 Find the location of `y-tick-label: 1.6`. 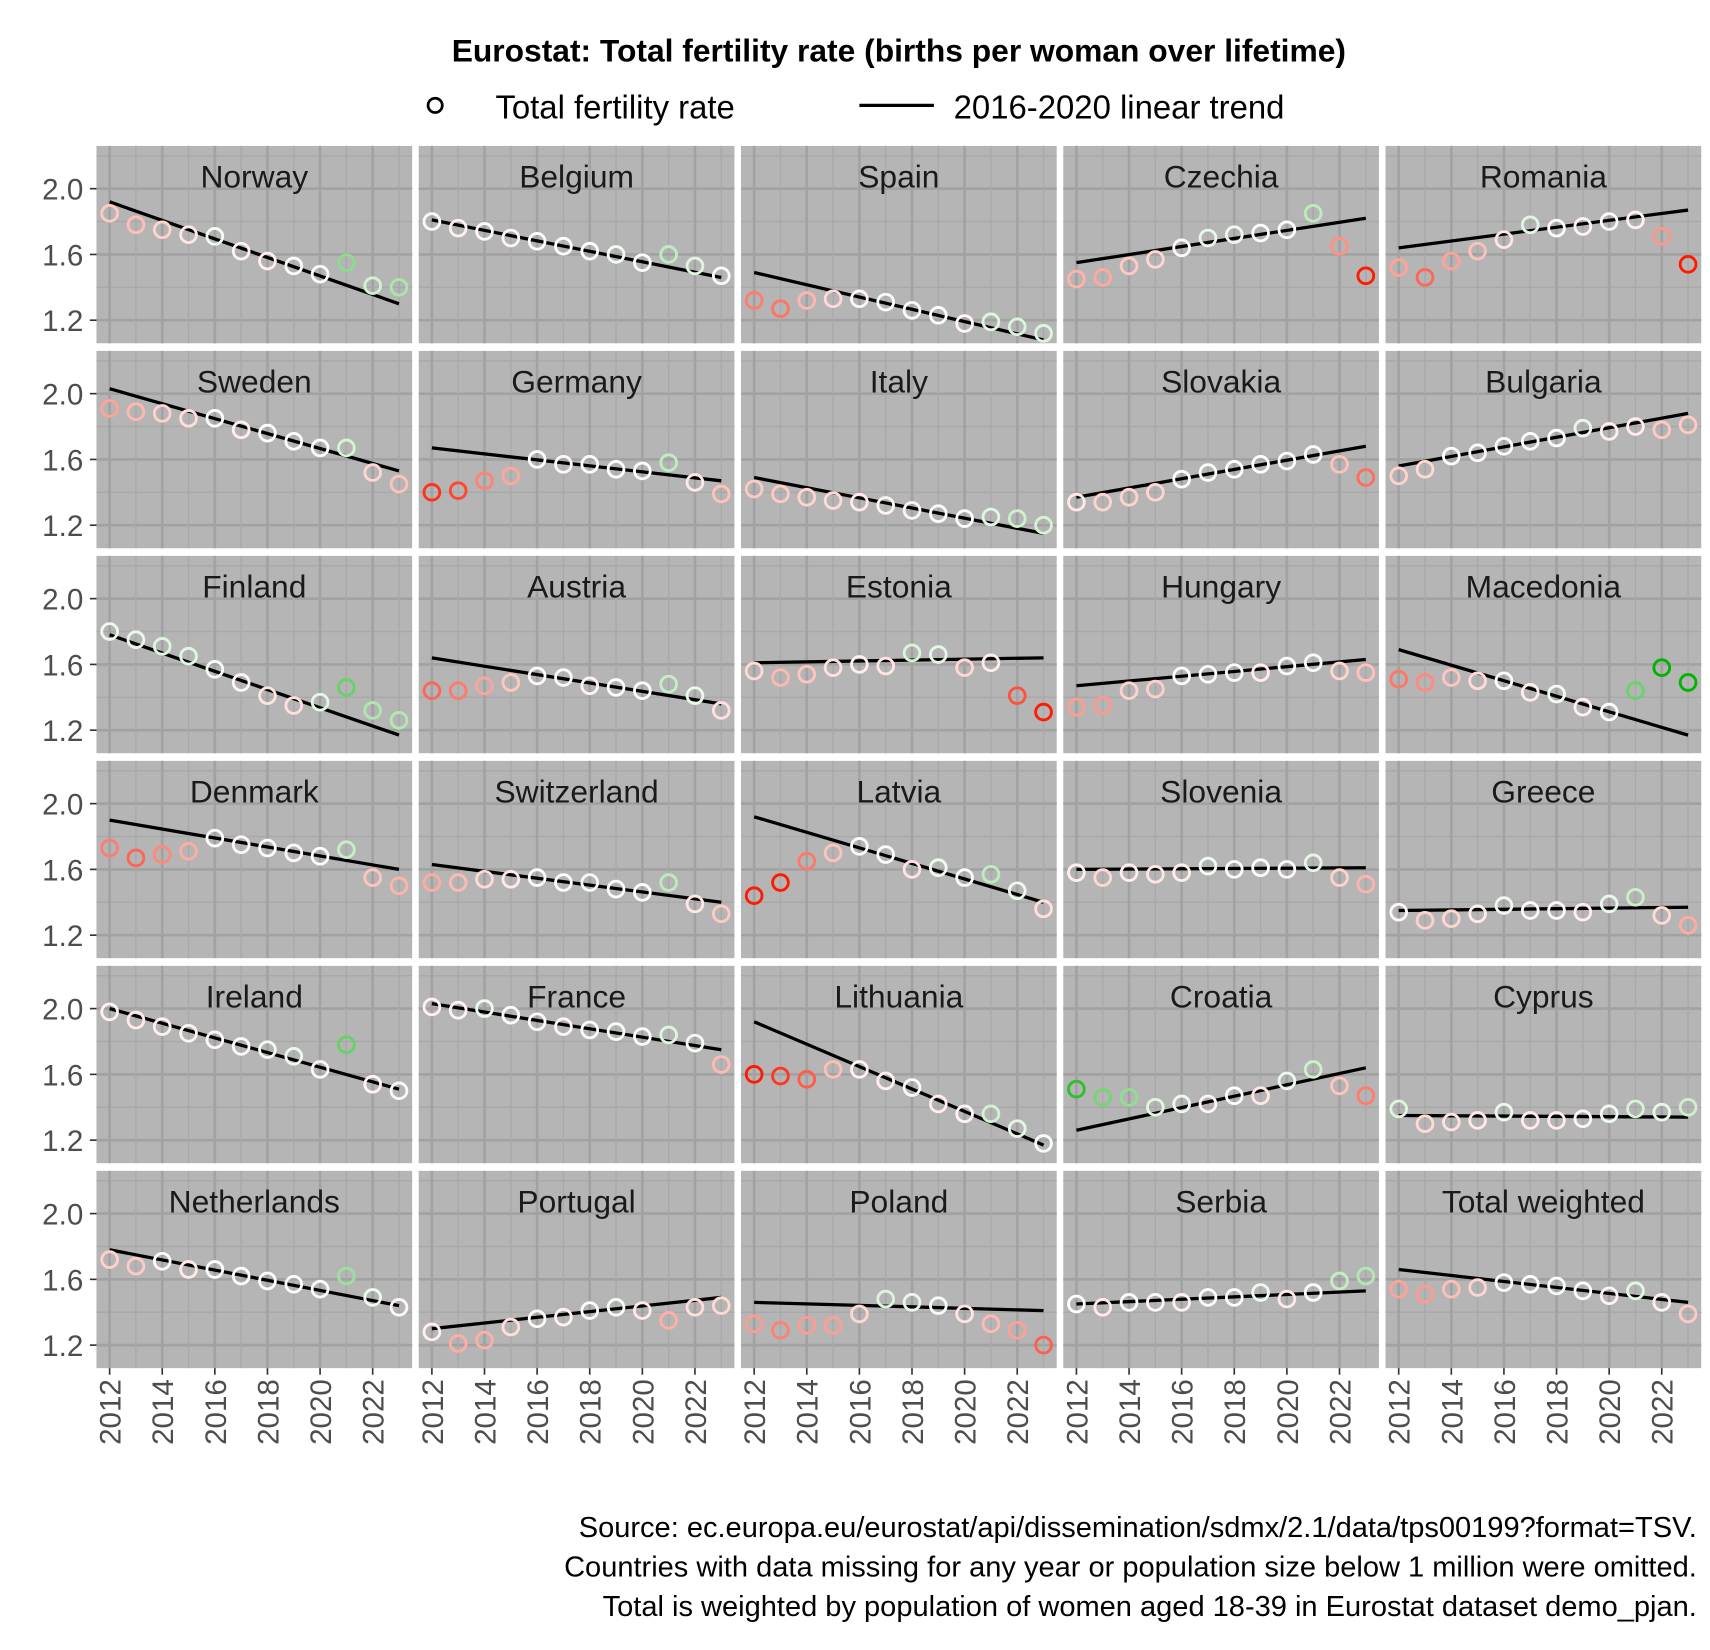

y-tick-label: 1.6 is located at coordinates (62, 1075).